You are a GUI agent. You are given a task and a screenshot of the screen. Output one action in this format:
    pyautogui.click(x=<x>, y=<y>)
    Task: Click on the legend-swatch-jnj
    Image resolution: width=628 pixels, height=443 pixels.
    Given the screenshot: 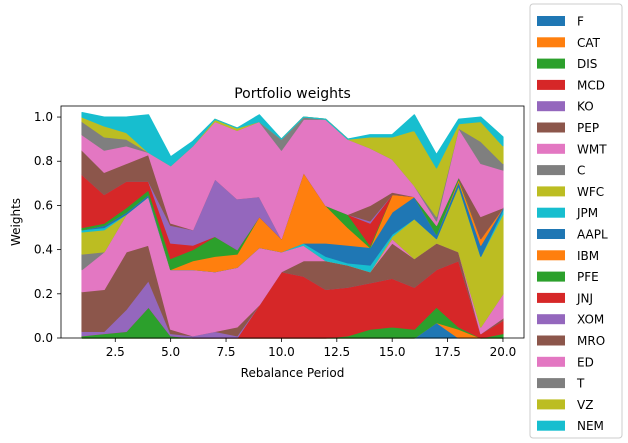 What is the action you would take?
    pyautogui.click(x=551, y=297)
    